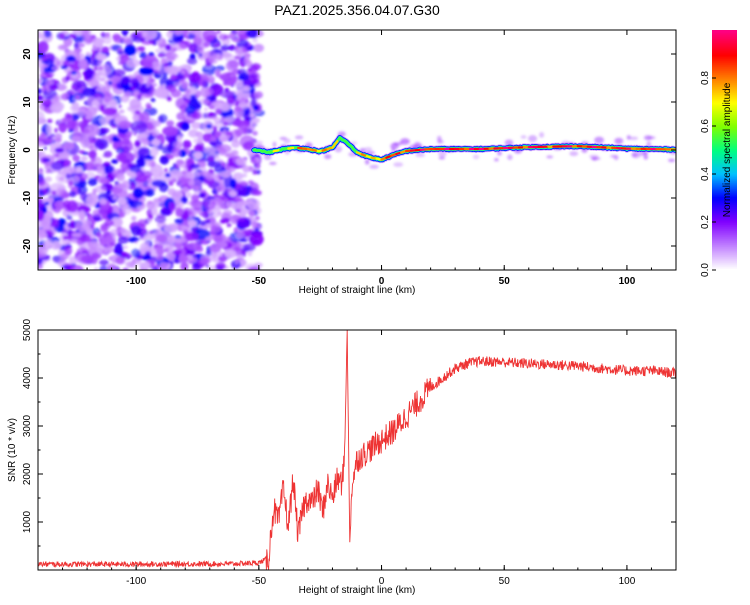 The width and height of the screenshot is (750, 605). I want to click on x-tick-label: -100, so click(136, 281).